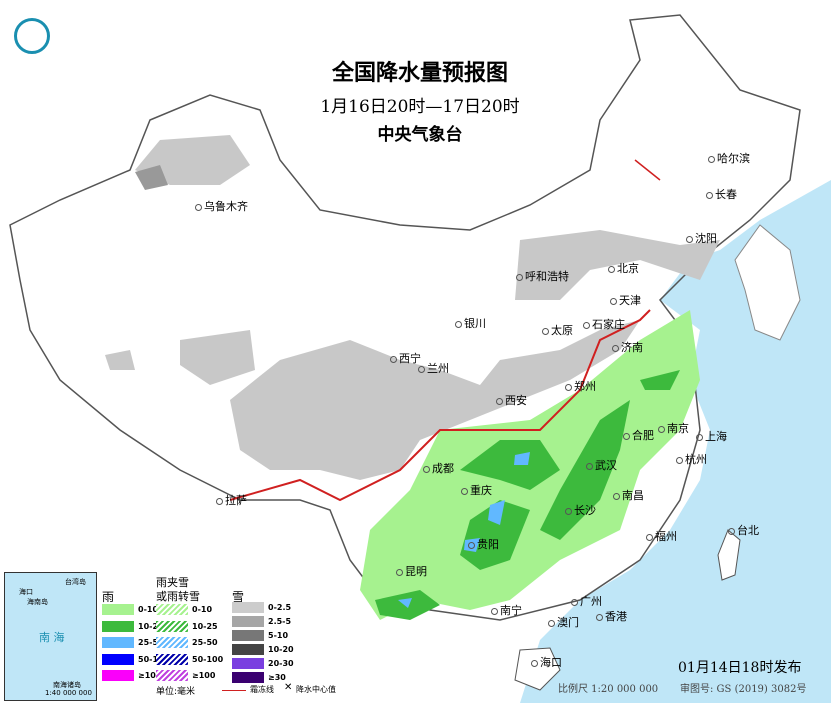  I want to click on inset-scale: 1:40 000 000, so click(68, 693).